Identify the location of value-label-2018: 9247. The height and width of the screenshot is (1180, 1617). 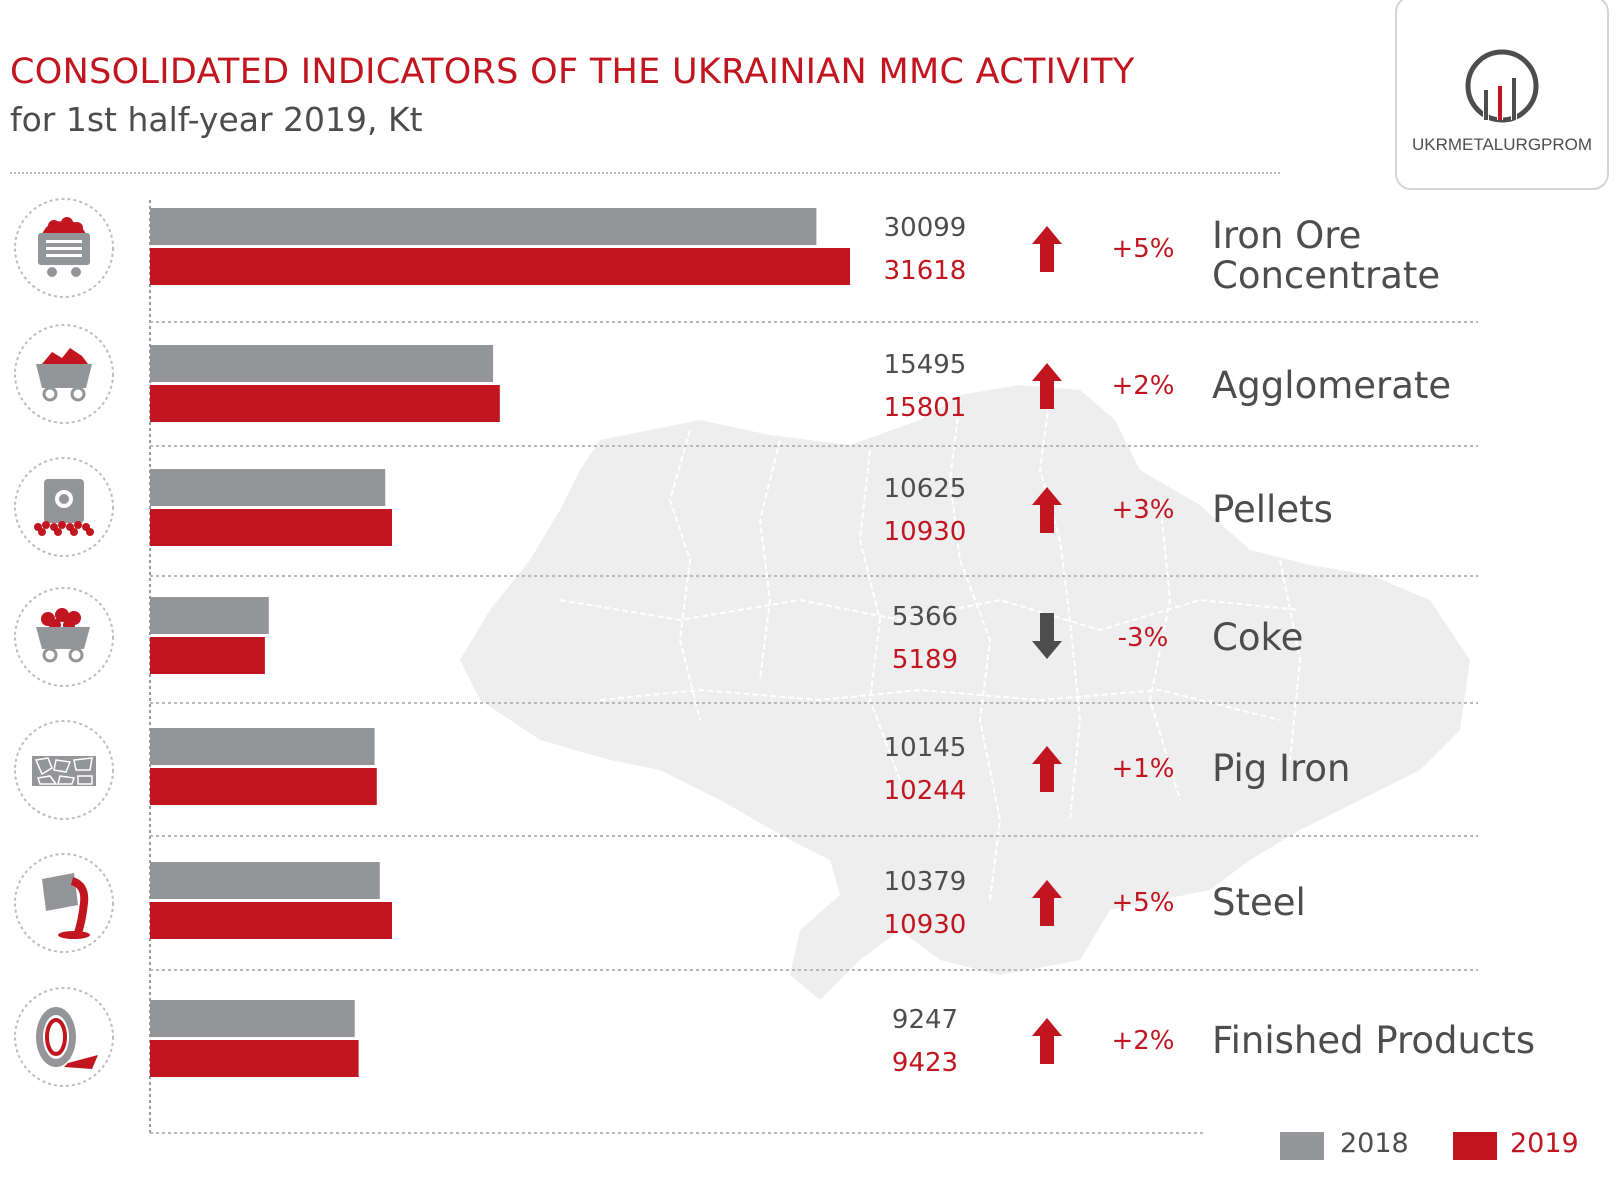
(925, 1020).